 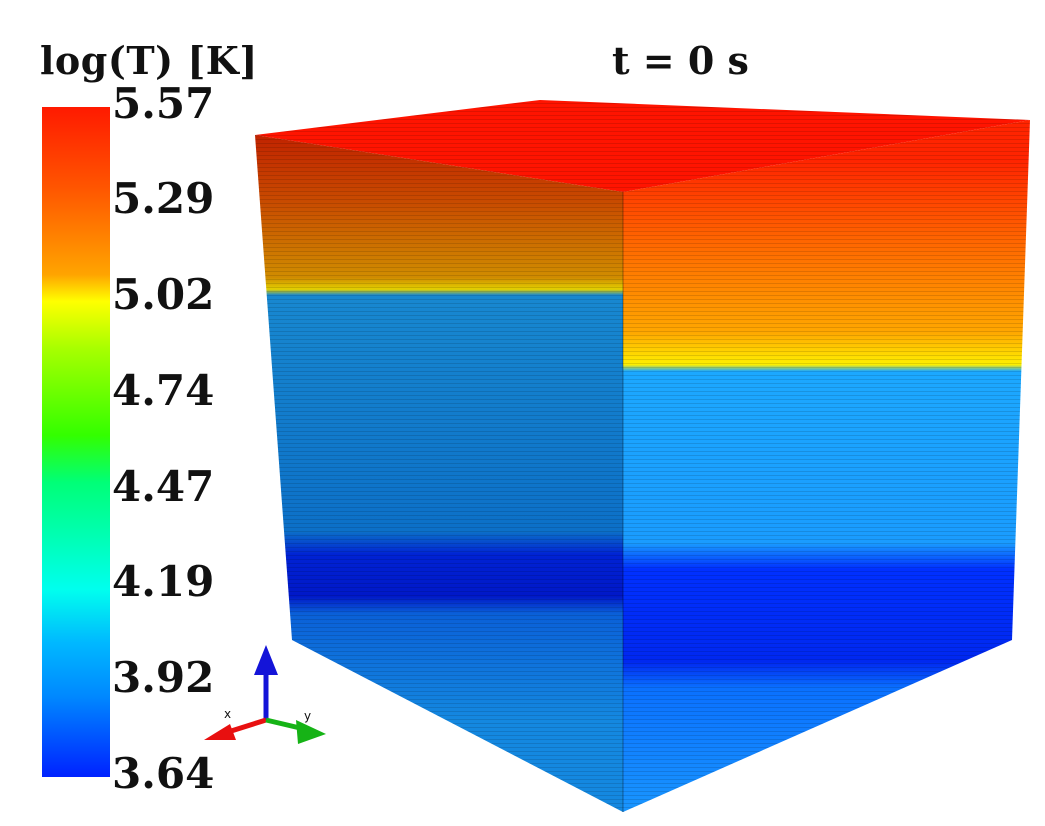 I want to click on x-axis-label: x, so click(x=227, y=714).